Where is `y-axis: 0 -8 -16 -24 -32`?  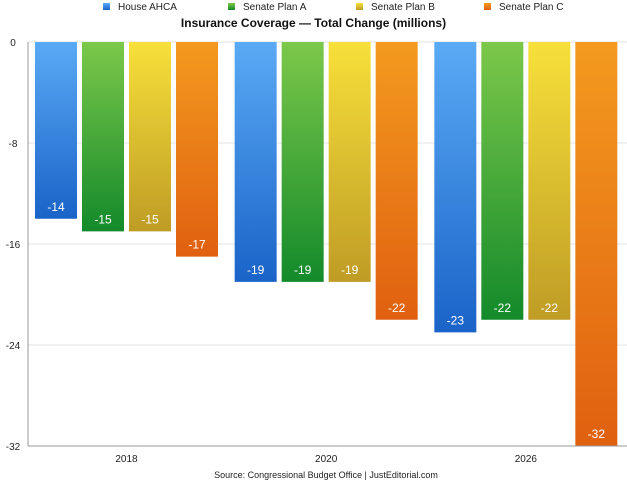 y-axis: 0 -8 -16 -24 -32 is located at coordinates (17, 245).